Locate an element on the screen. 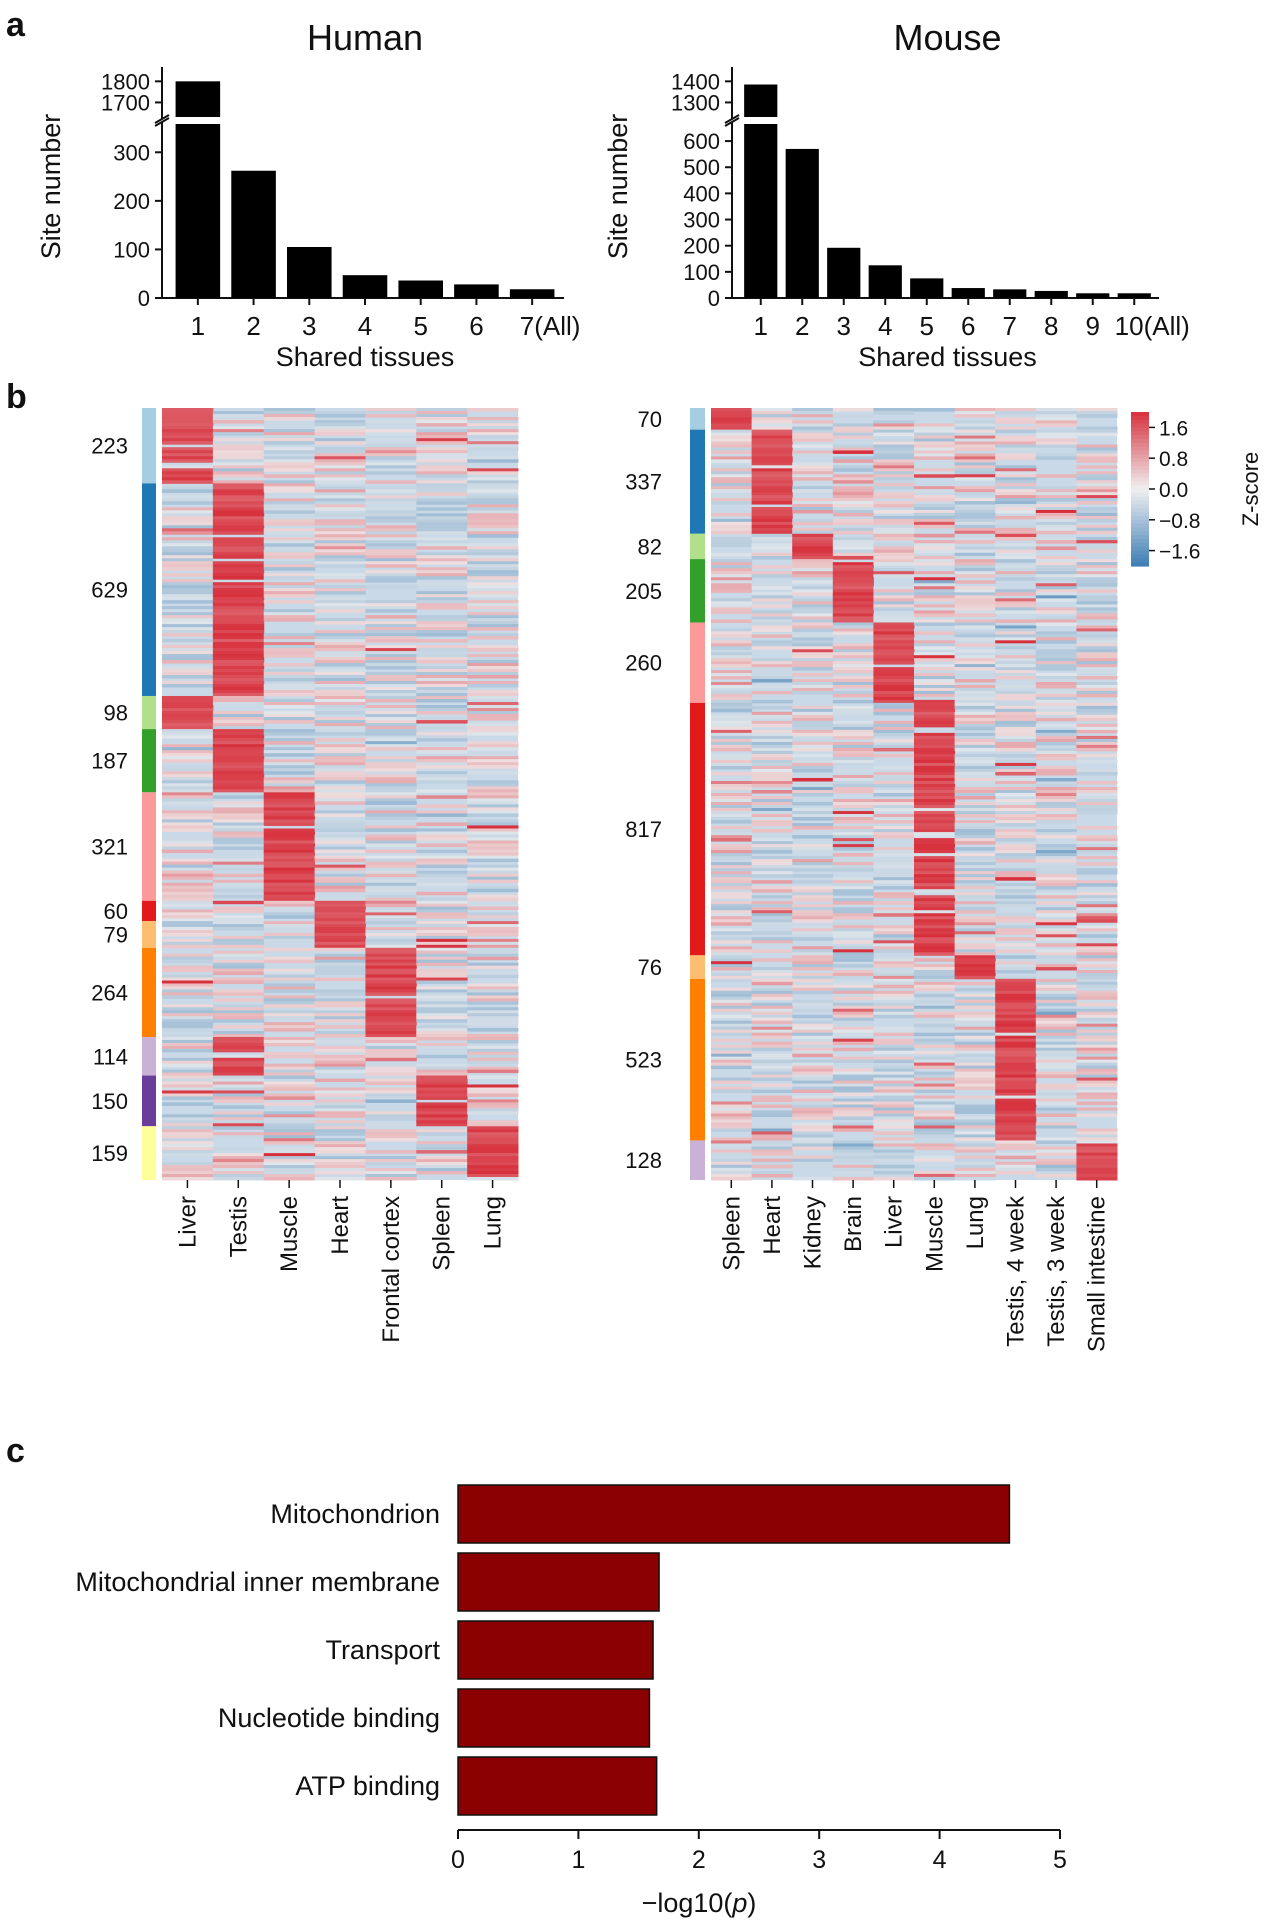 The width and height of the screenshot is (1275, 1922). x-tick-label: 1 is located at coordinates (761, 326).